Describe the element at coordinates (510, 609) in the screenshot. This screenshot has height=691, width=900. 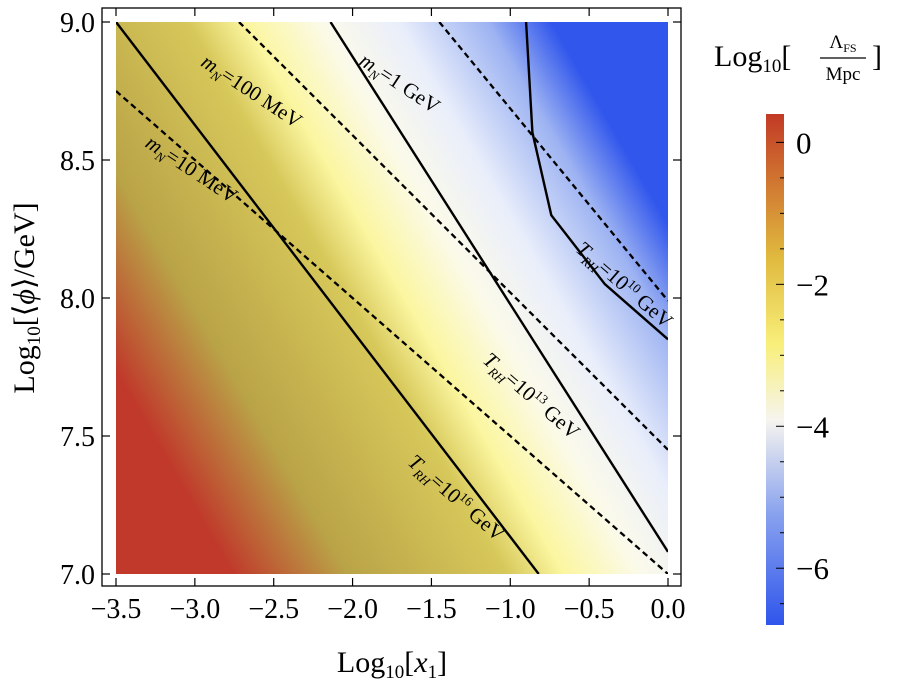
I see `x-tick-label: −1.0` at that location.